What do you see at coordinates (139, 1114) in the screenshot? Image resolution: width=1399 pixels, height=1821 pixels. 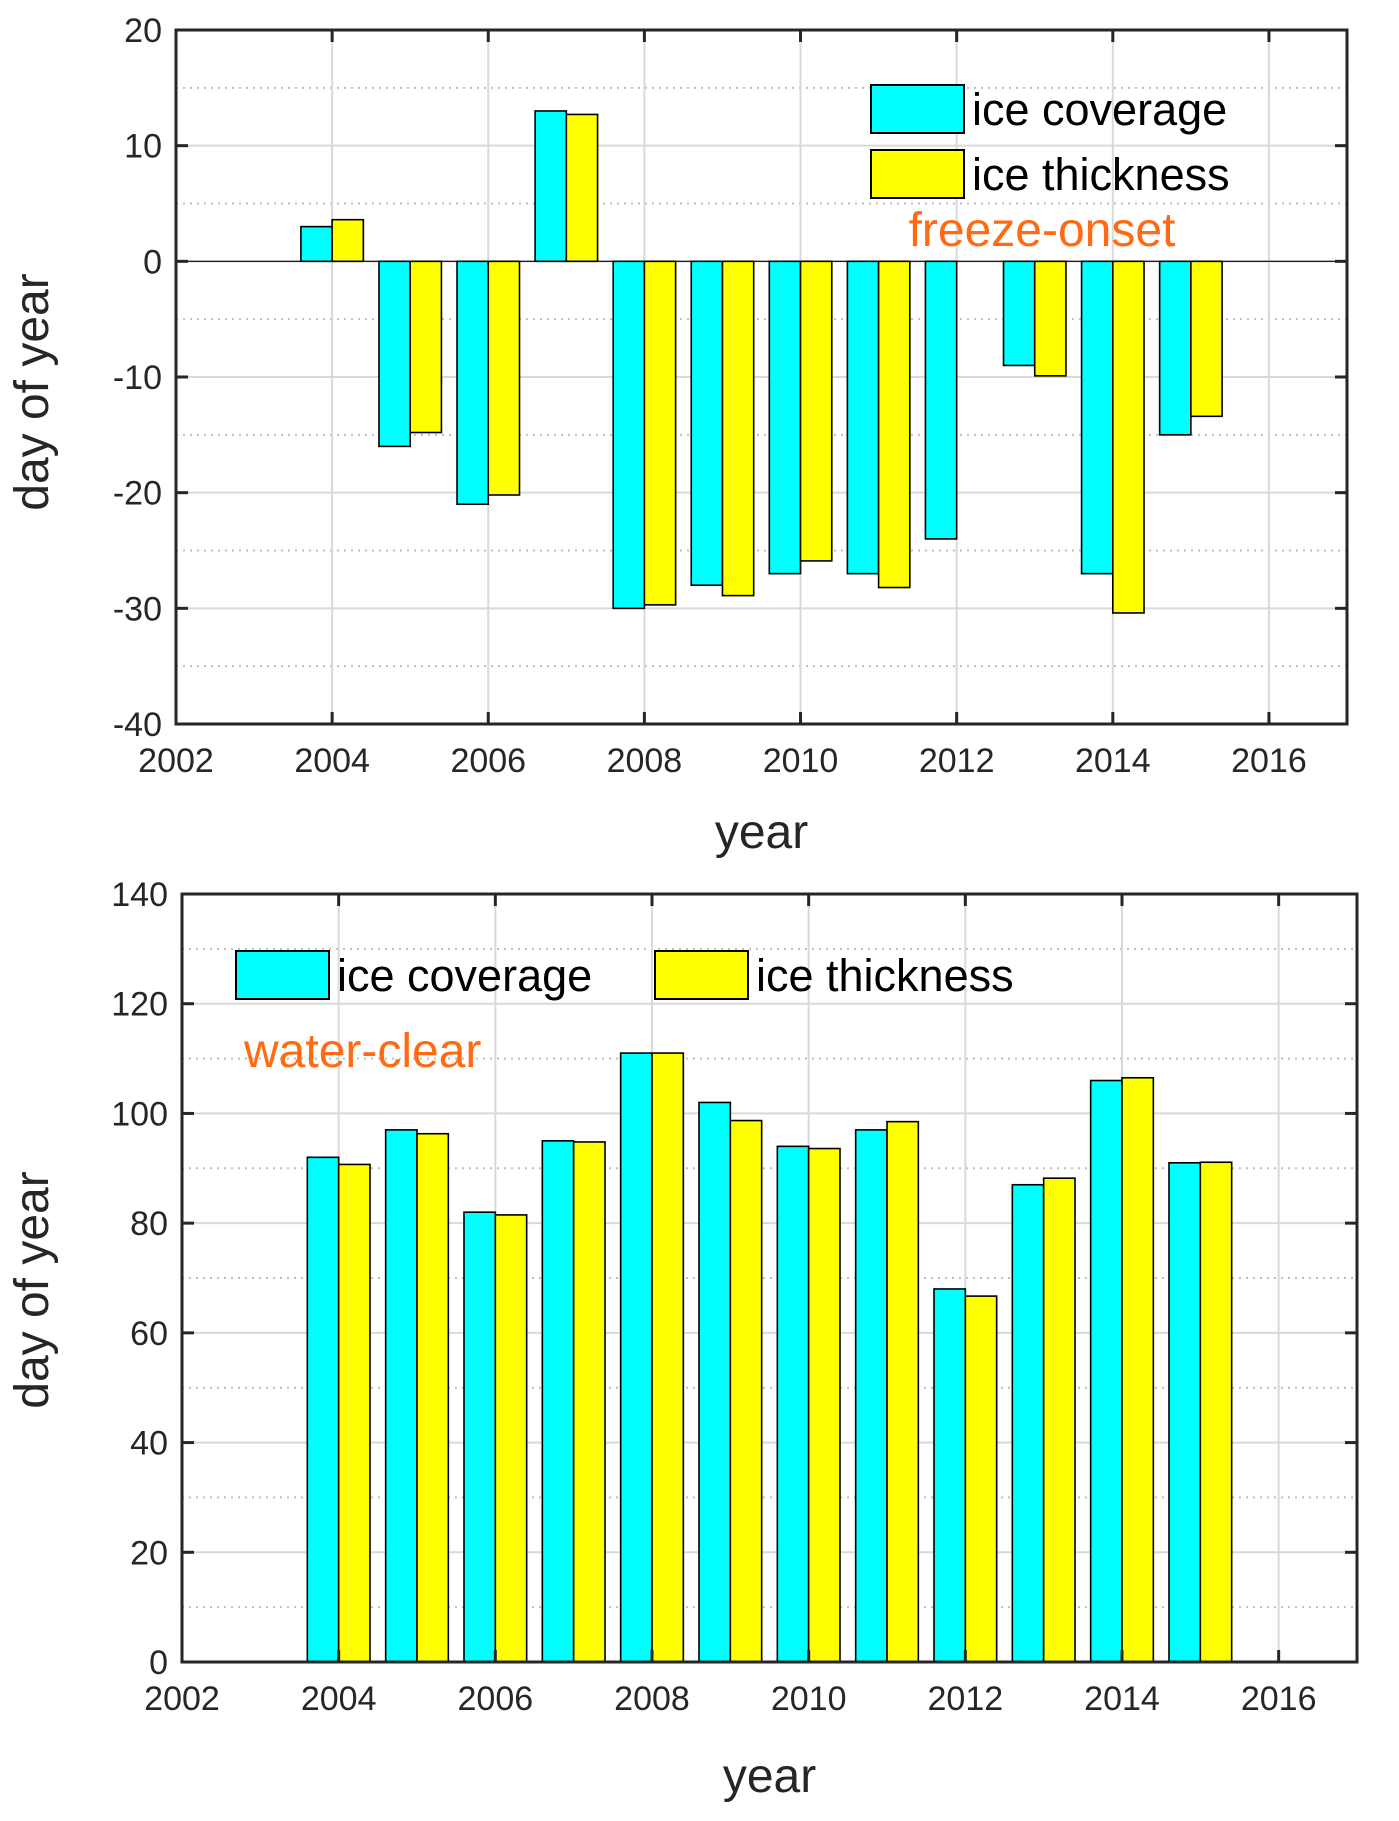 I see `y-tick-label: 100` at bounding box center [139, 1114].